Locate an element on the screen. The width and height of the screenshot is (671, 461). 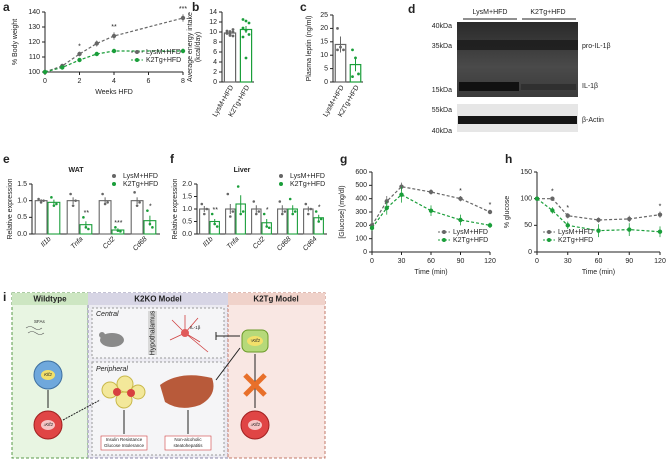
y-tick-label: 300 is located at coordinates (361, 212).